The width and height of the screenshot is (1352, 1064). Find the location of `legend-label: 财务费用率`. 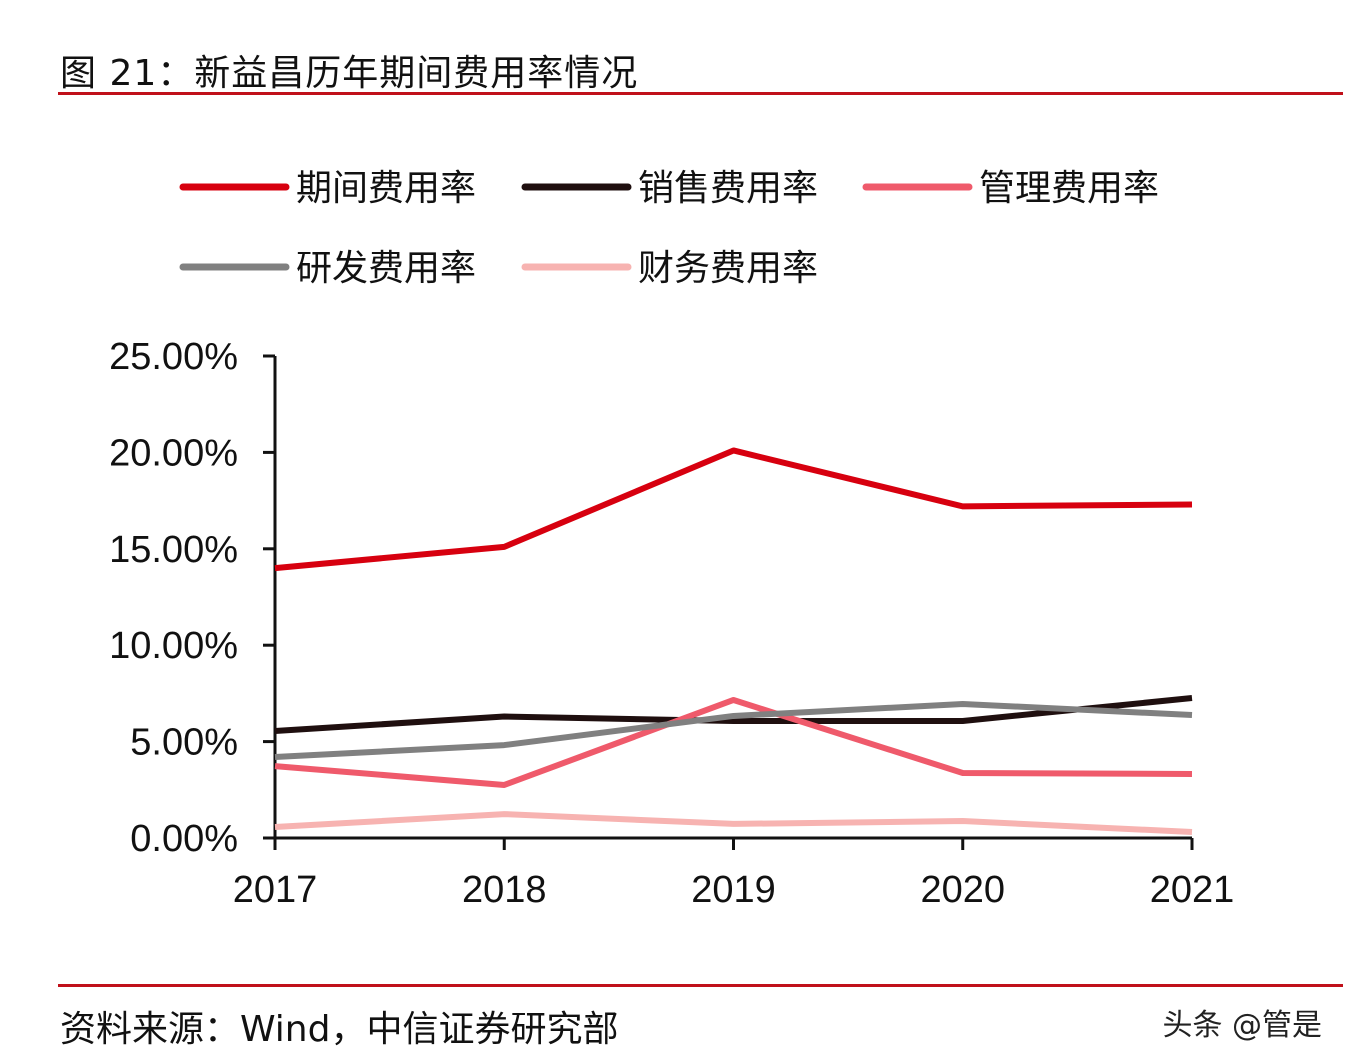

legend-label: 财务费用率 is located at coordinates (728, 268).